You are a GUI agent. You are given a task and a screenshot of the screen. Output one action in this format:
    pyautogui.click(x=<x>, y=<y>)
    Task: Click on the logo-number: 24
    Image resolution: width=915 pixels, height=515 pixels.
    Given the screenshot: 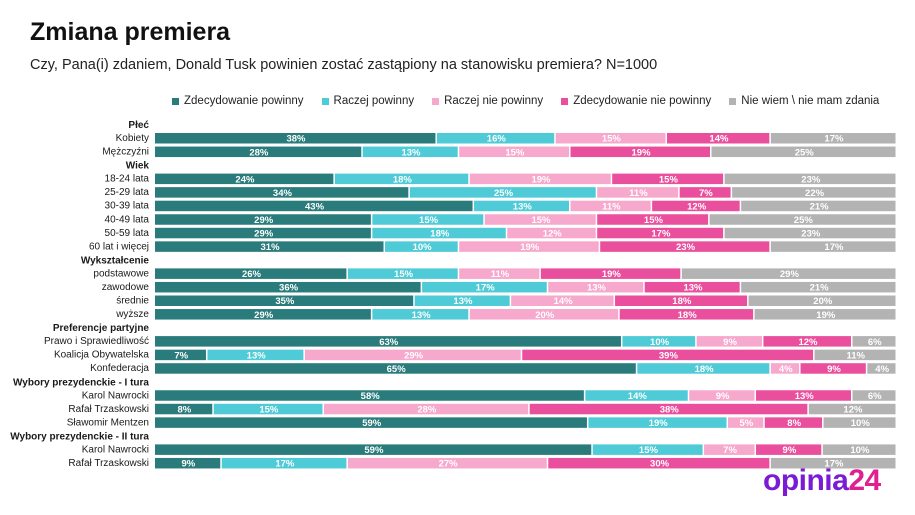 What is the action you would take?
    pyautogui.click(x=864, y=480)
    